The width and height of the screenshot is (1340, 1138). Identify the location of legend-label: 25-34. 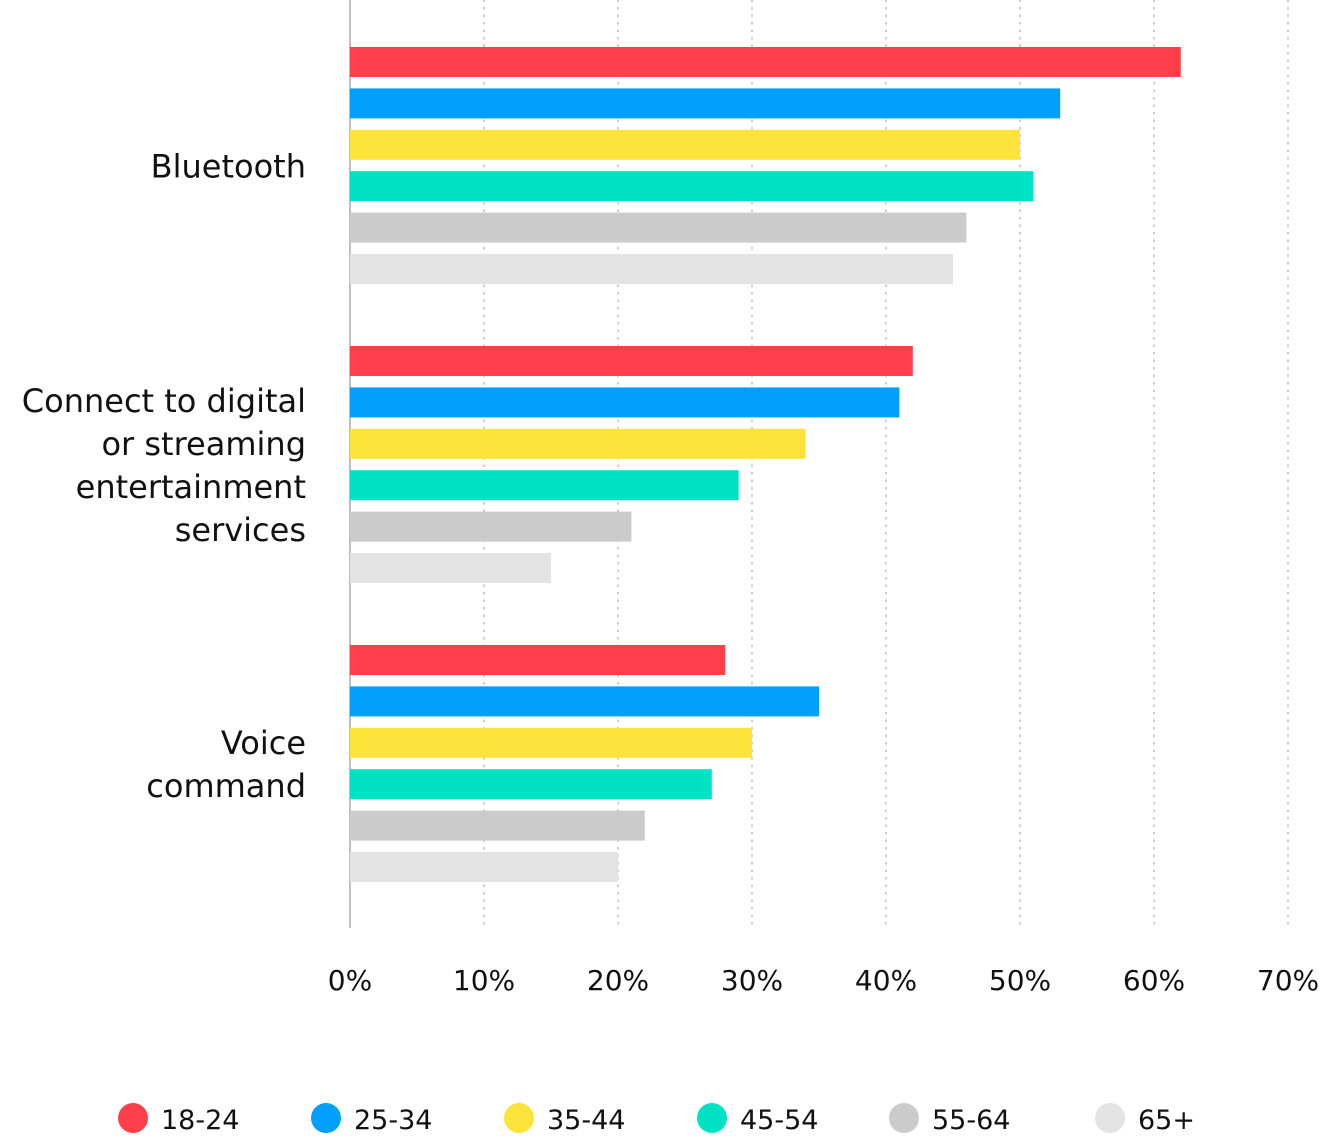
(393, 1119).